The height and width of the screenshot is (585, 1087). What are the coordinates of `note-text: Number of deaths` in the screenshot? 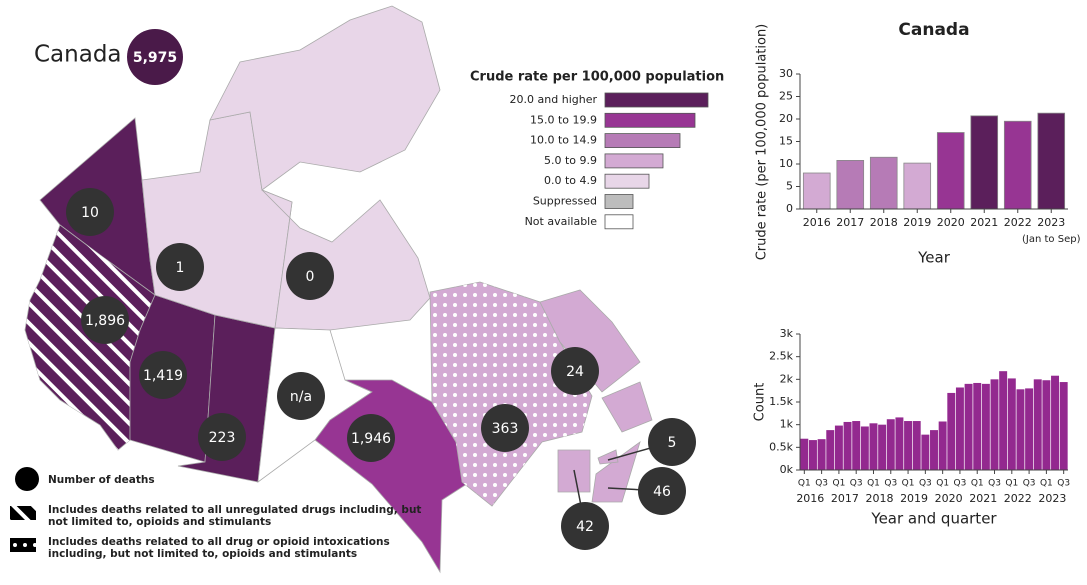 It's located at (101, 480).